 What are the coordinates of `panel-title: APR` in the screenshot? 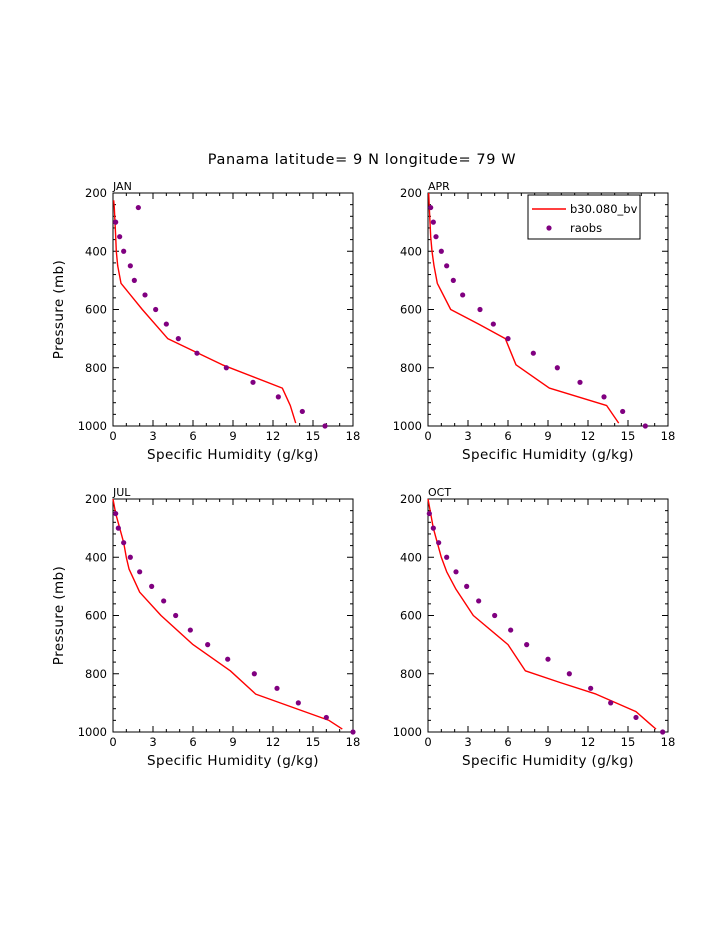 It's located at (439, 186).